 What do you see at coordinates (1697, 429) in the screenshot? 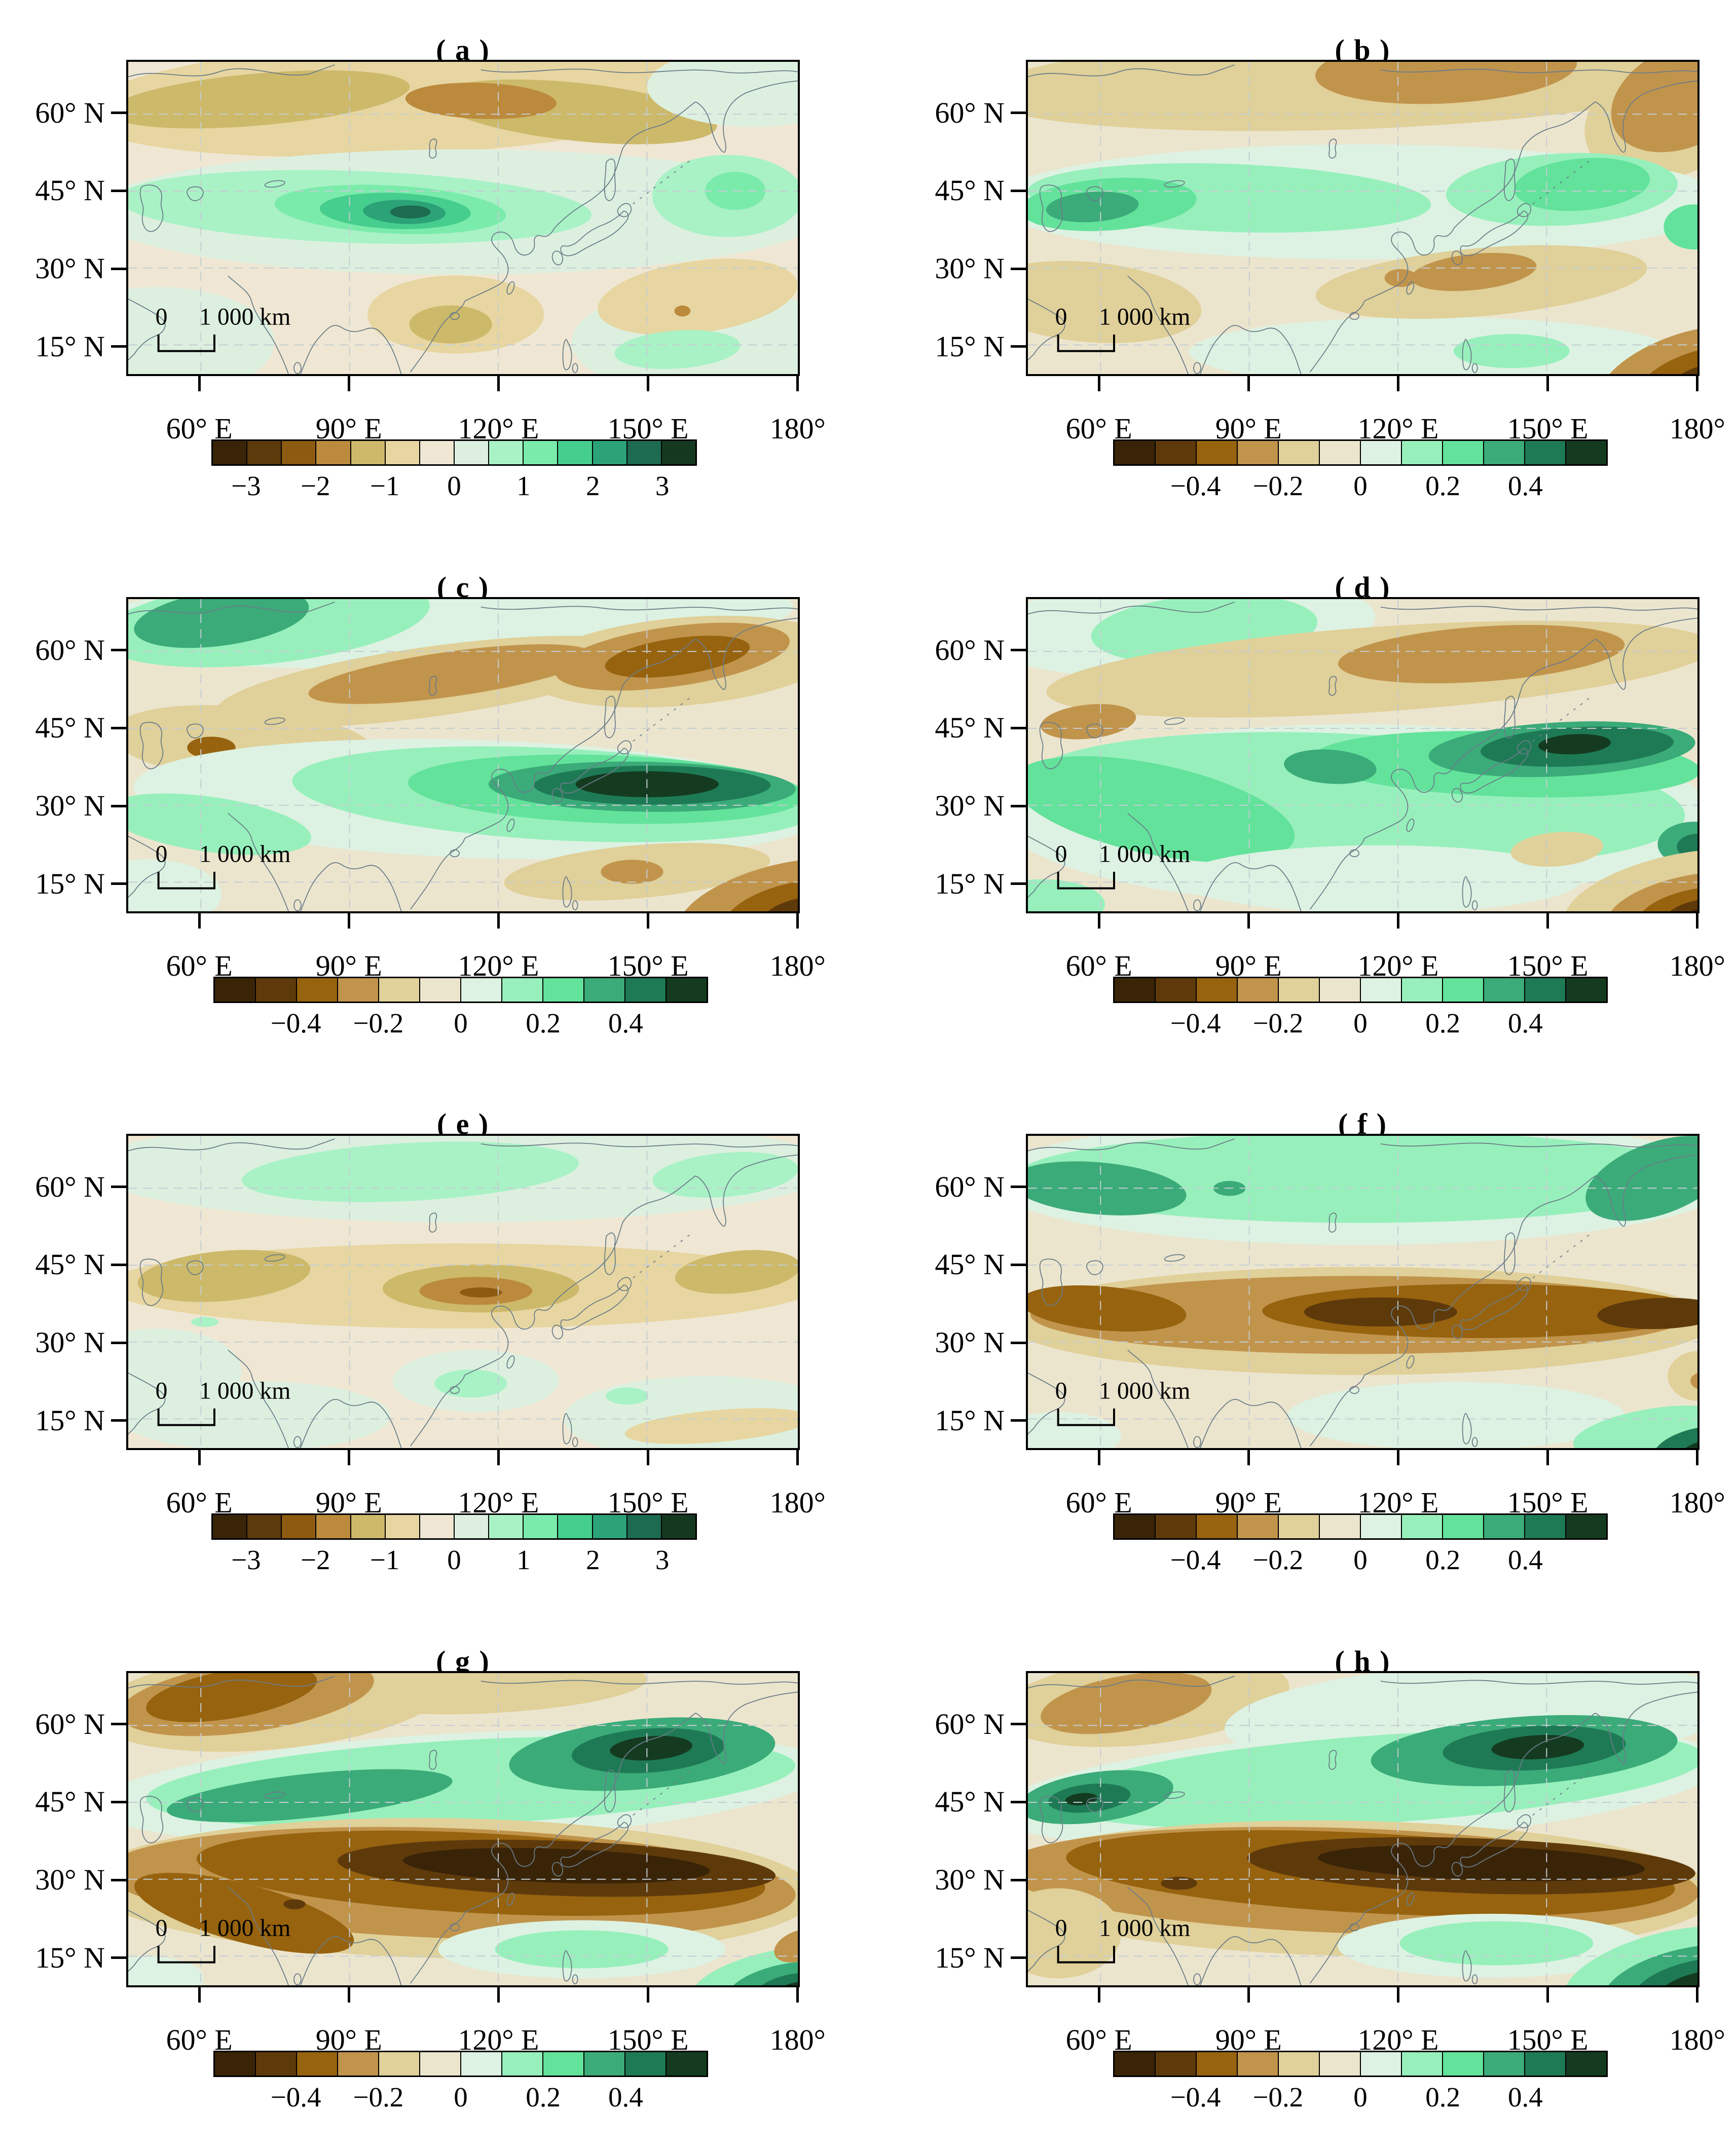
I see `lon-label: 180°` at bounding box center [1697, 429].